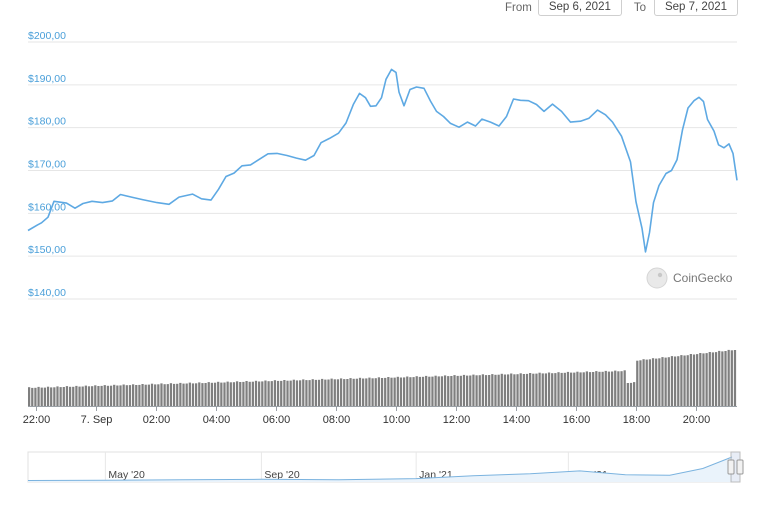 The image size is (768, 505). Describe the element at coordinates (97, 420) in the screenshot. I see `x-tick-label: 7. Sep` at that location.